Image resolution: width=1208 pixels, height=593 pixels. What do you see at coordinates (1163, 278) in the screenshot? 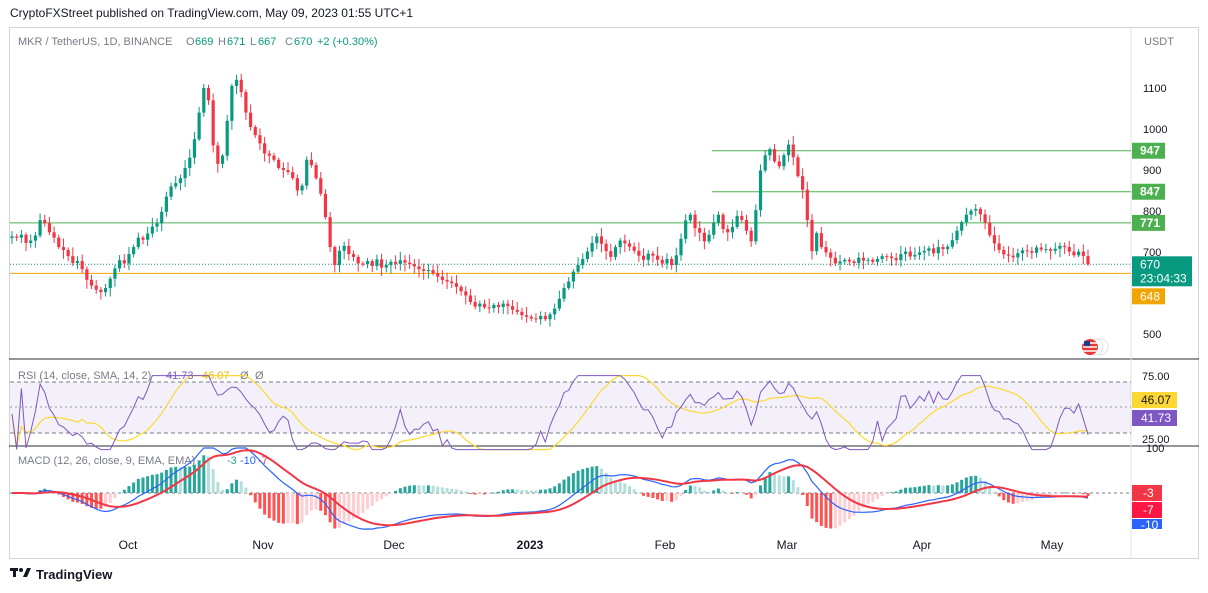
I see `countdown-text: 23:04:33` at bounding box center [1163, 278].